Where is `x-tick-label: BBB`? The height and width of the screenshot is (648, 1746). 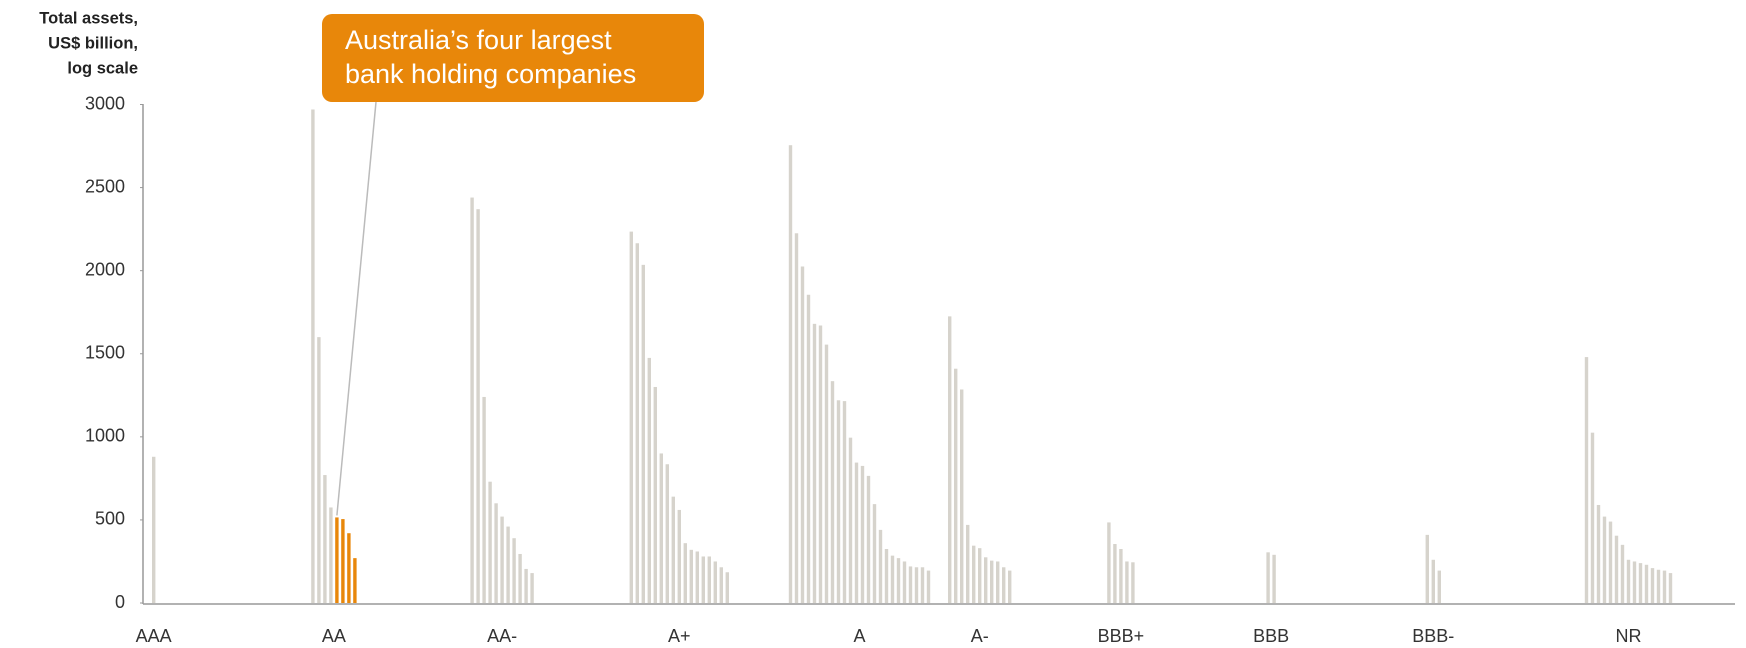
x-tick-label: BBB is located at coordinates (1271, 636).